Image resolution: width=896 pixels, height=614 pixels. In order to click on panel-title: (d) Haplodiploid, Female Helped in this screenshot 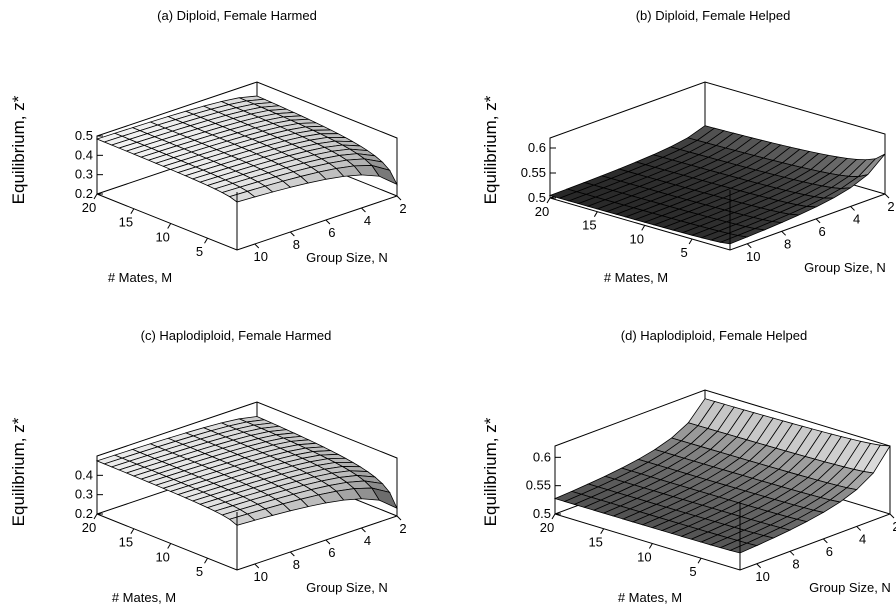, I will do `click(714, 335)`.